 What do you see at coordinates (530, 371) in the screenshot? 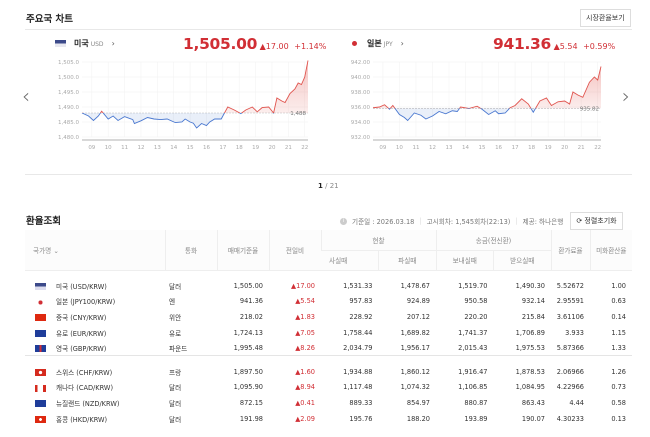
I see `wire-recv: 1,878.53` at bounding box center [530, 371].